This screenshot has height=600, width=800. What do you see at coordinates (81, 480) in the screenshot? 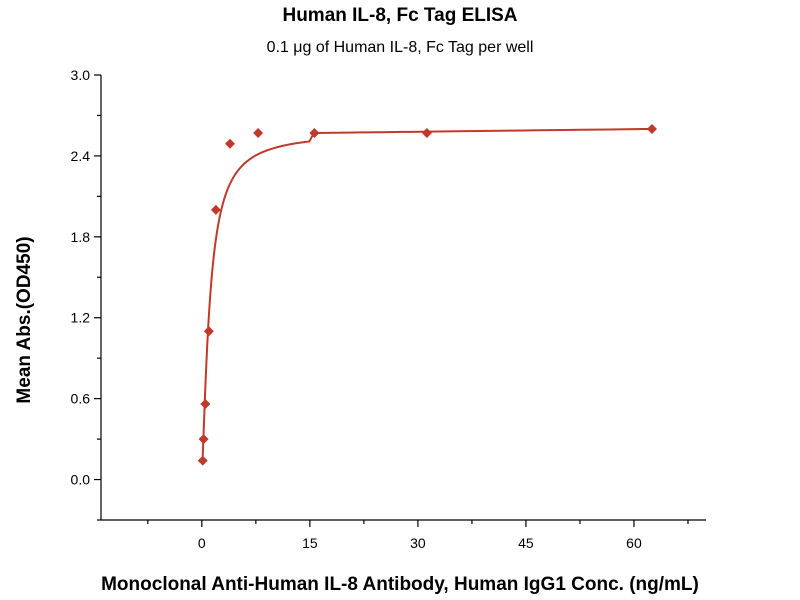
I see `y-tick-label: 0.0` at bounding box center [81, 480].